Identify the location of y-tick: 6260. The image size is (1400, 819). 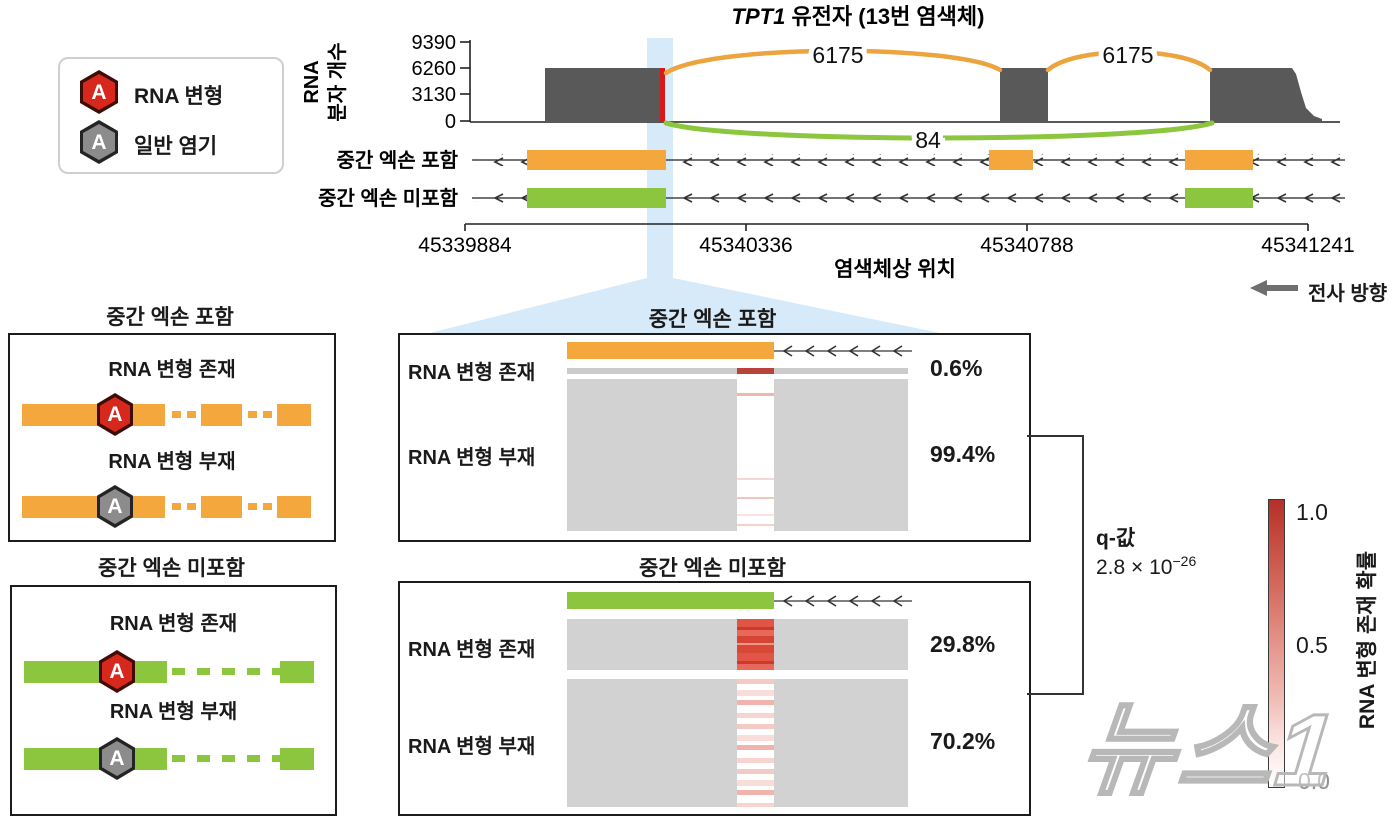
(434, 69).